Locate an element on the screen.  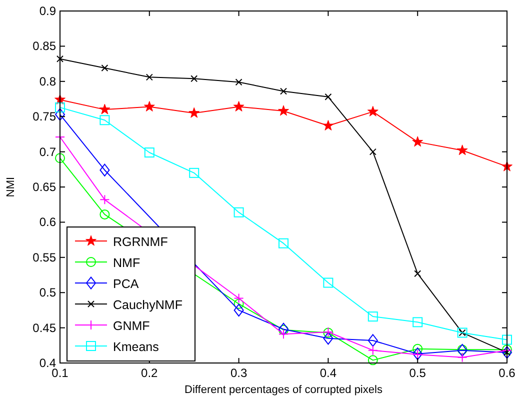
legend-label: GNMF is located at coordinates (131, 326).